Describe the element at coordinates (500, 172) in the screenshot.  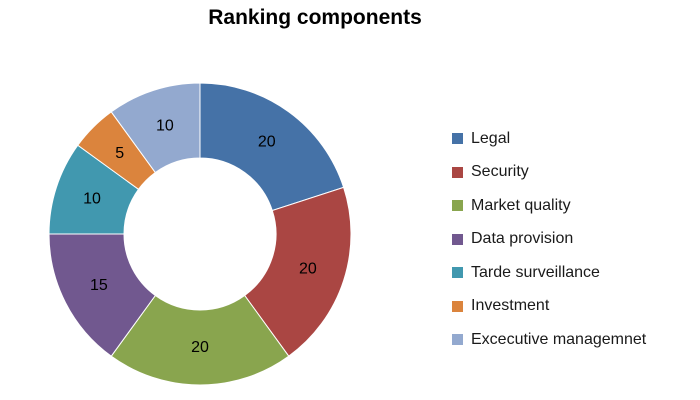
I see `legend-label: Security` at that location.